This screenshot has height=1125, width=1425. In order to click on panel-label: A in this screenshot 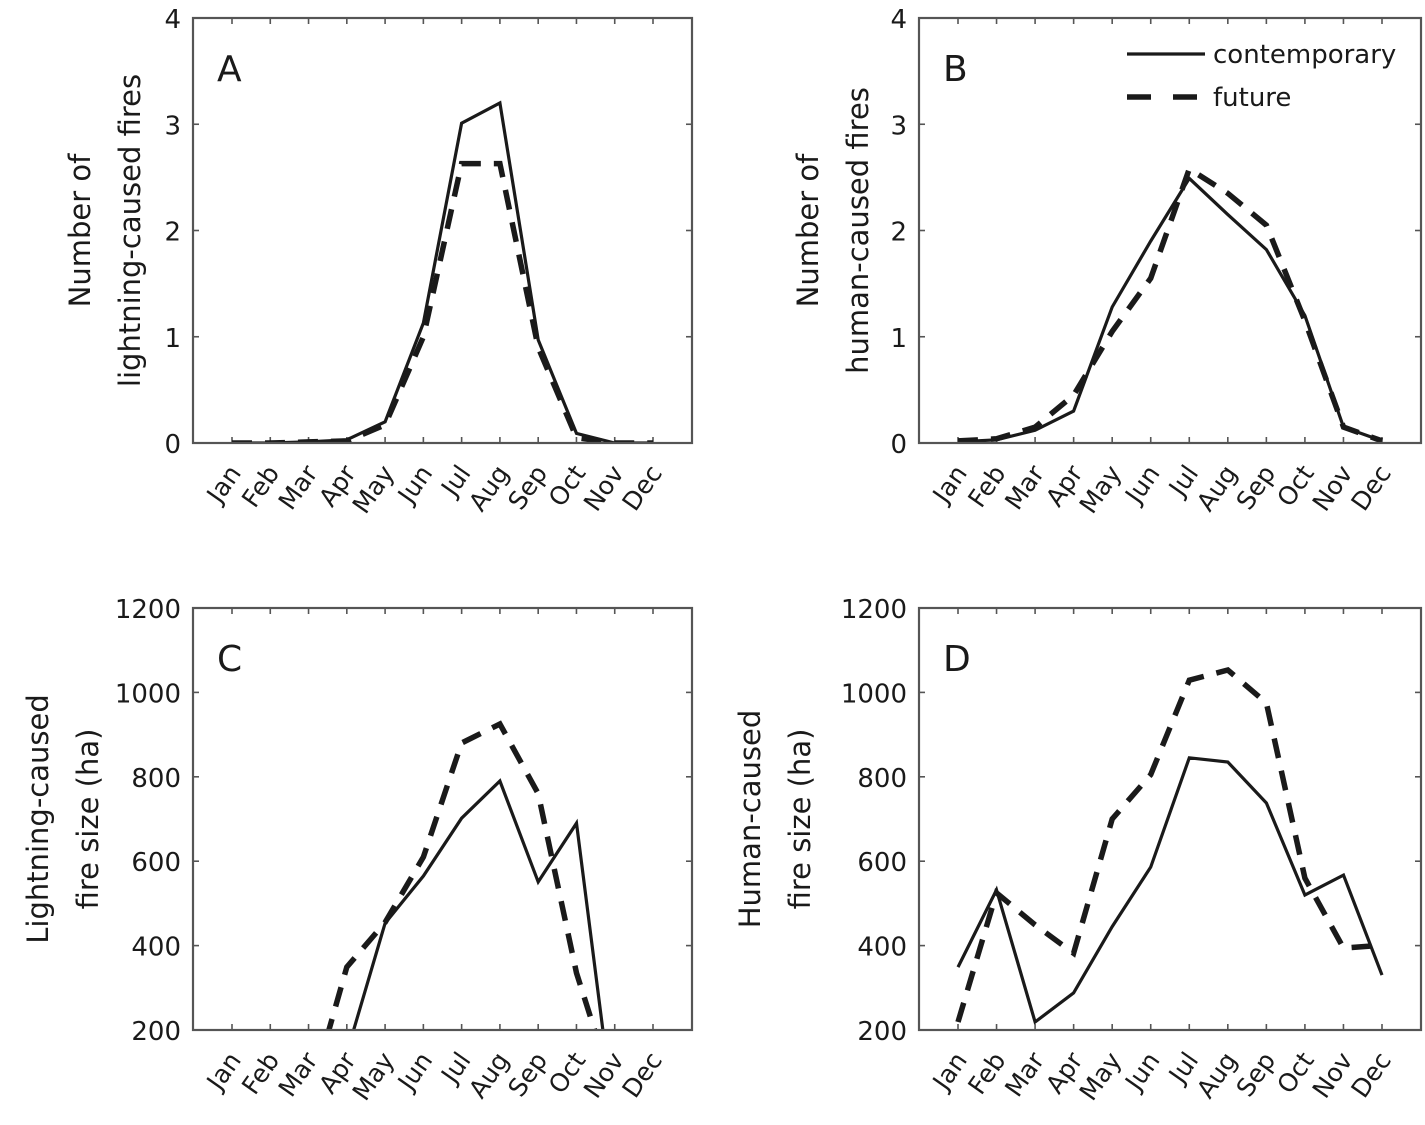, I will do `click(229, 69)`.